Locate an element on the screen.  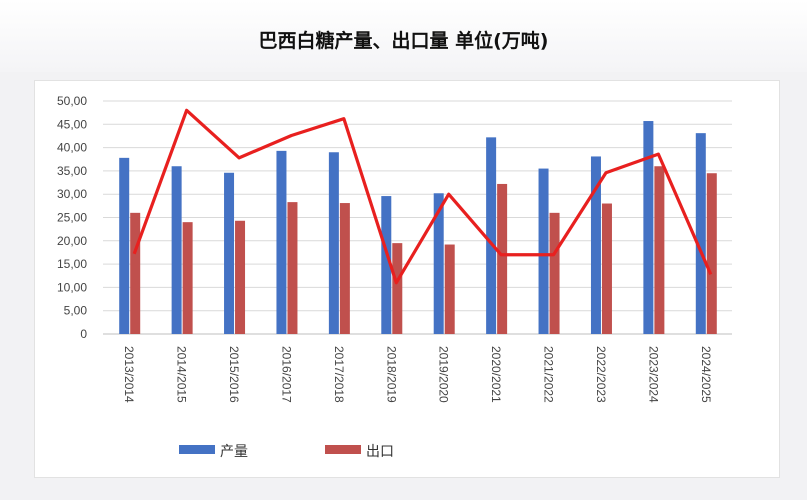
legend-swatch-production is located at coordinates (197, 449).